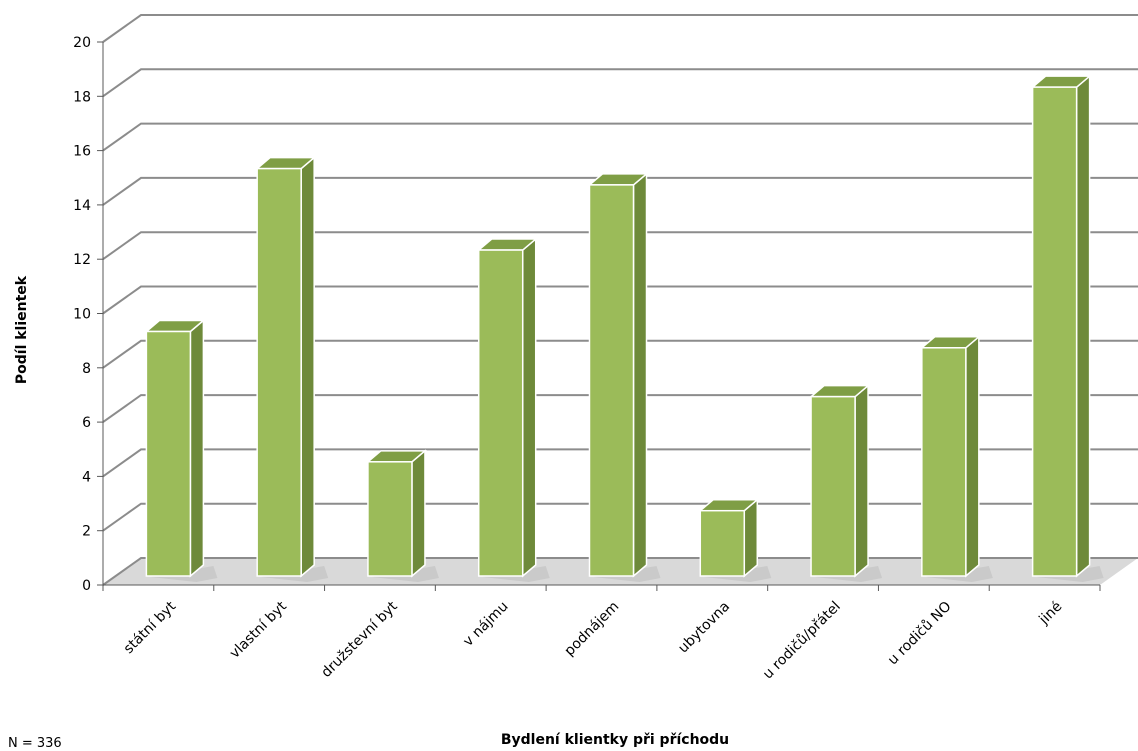  Describe the element at coordinates (22, 329) in the screenshot. I see `y-axis-title: Podíl klientek` at that location.